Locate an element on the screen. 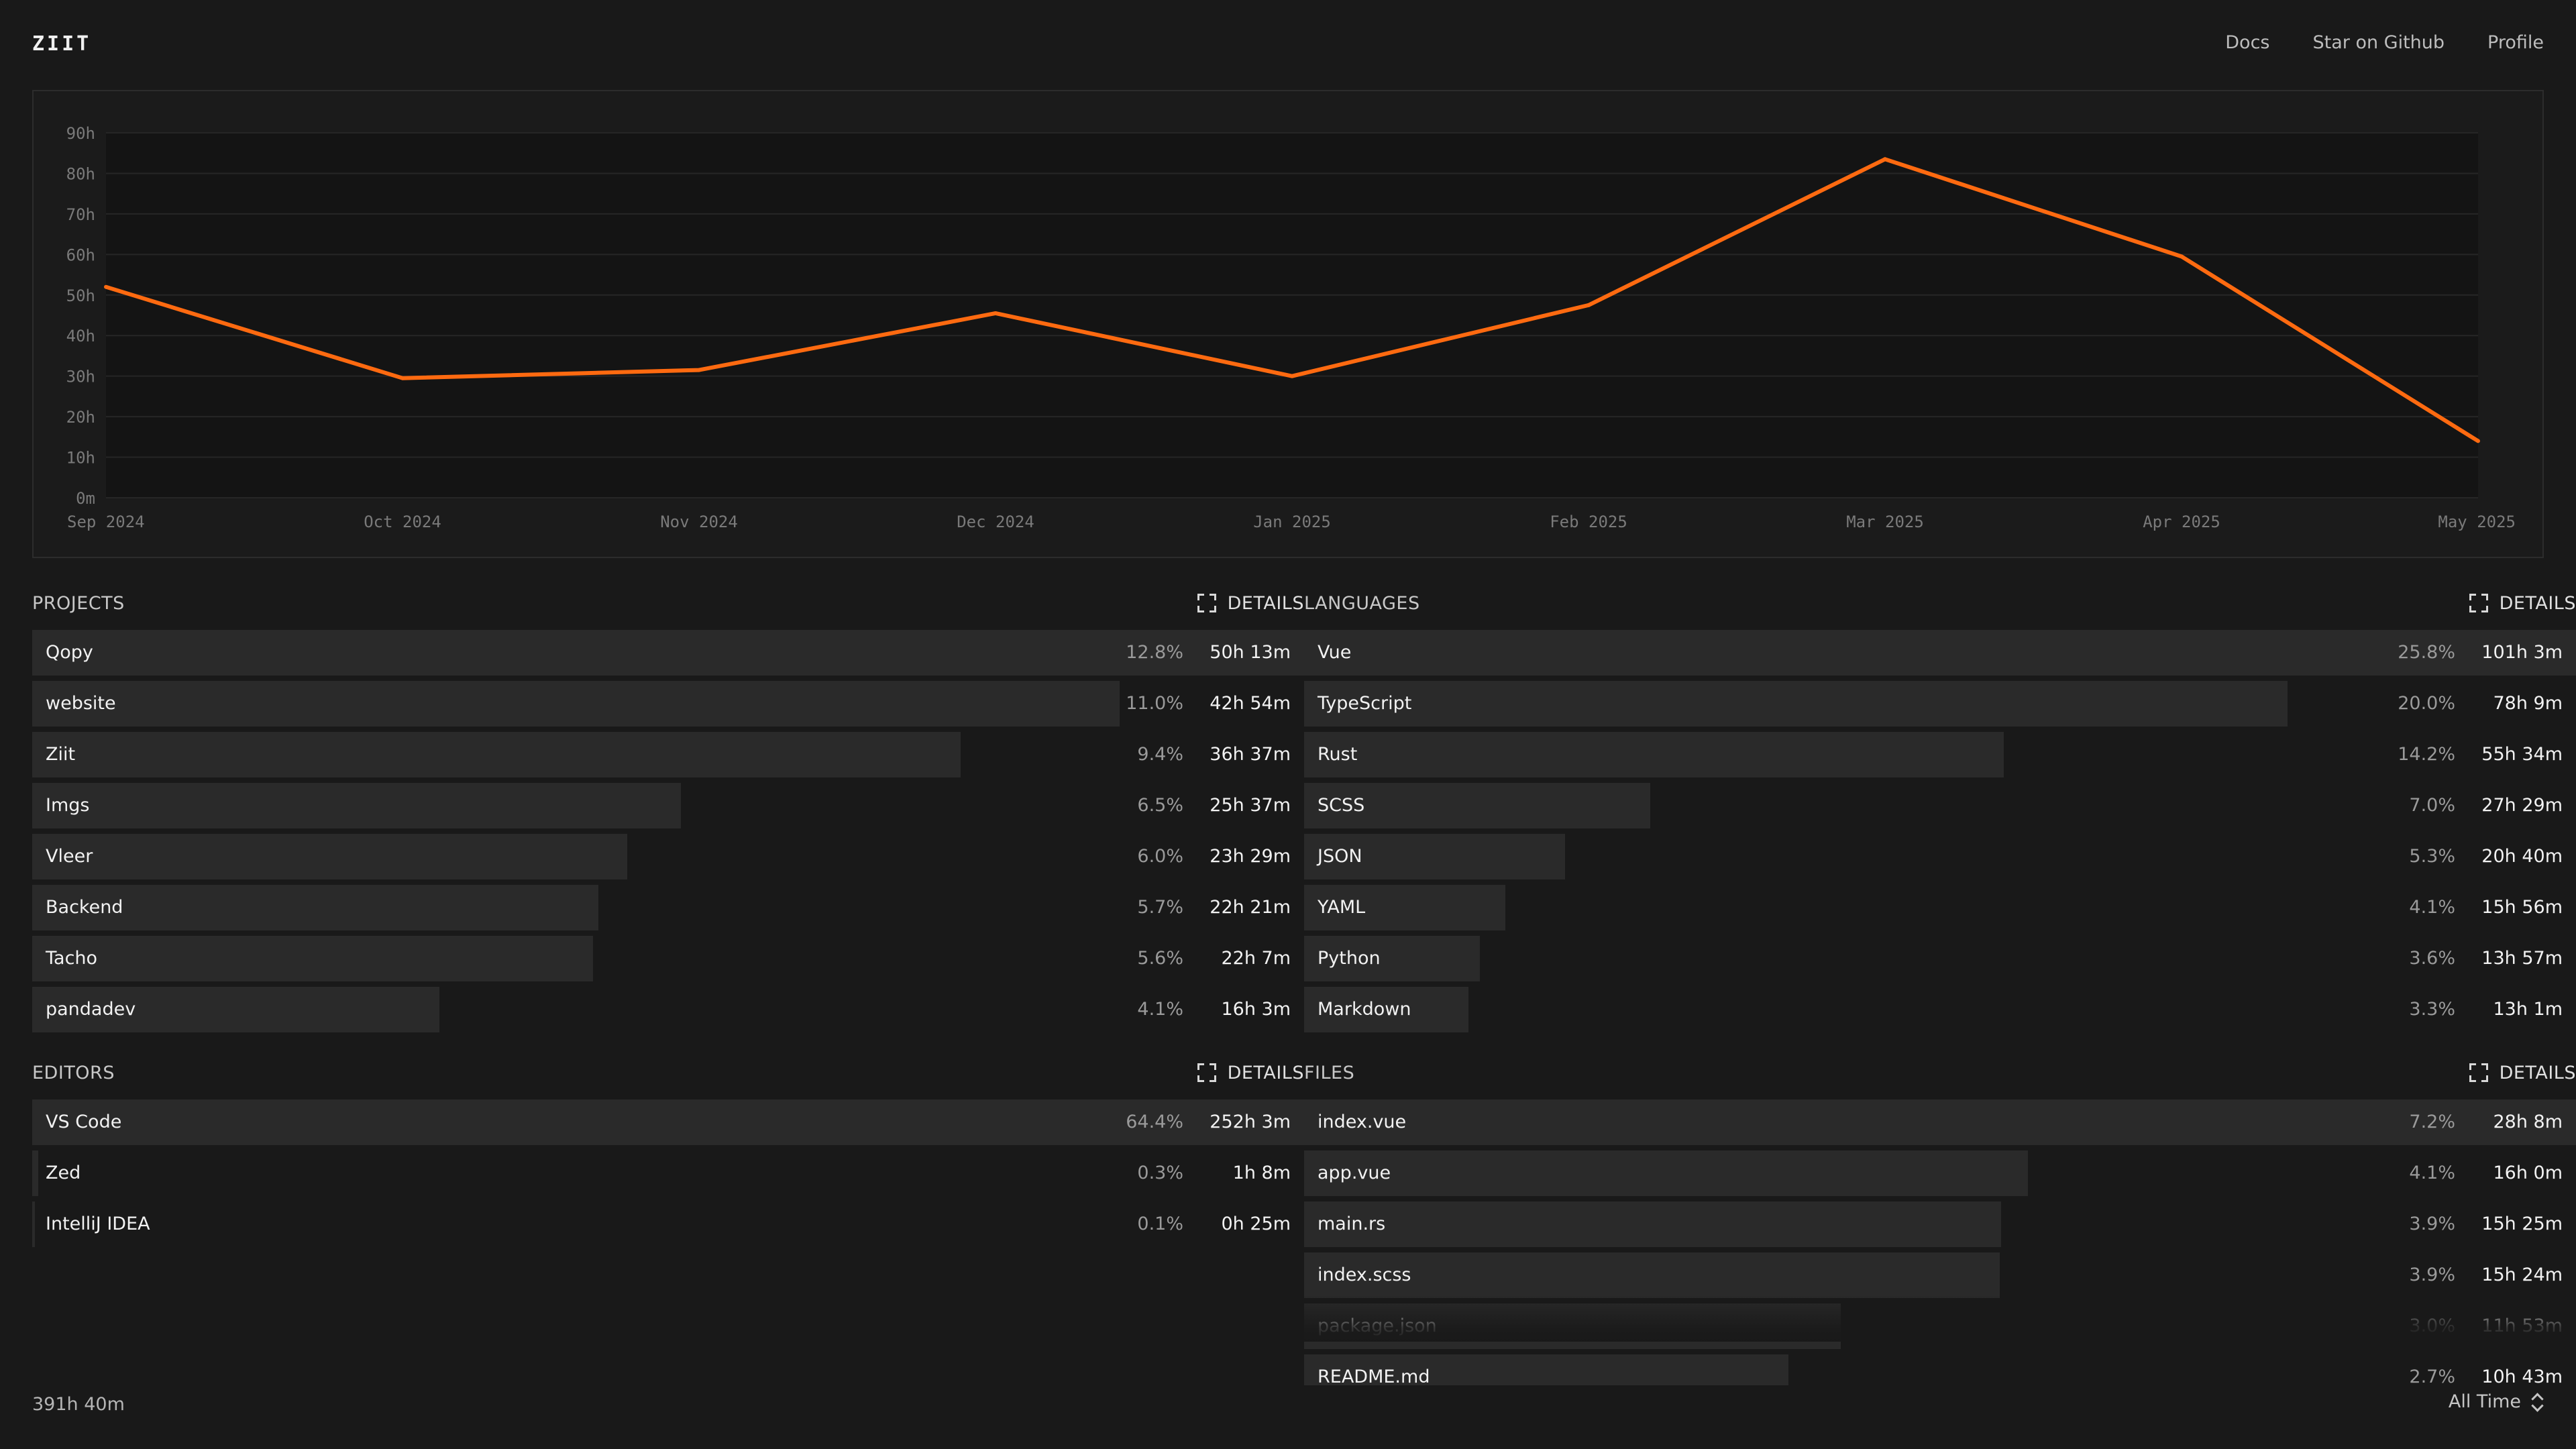 Image resolution: width=2576 pixels, height=1449 pixels. row-percent: 3.9% is located at coordinates (2432, 1224).